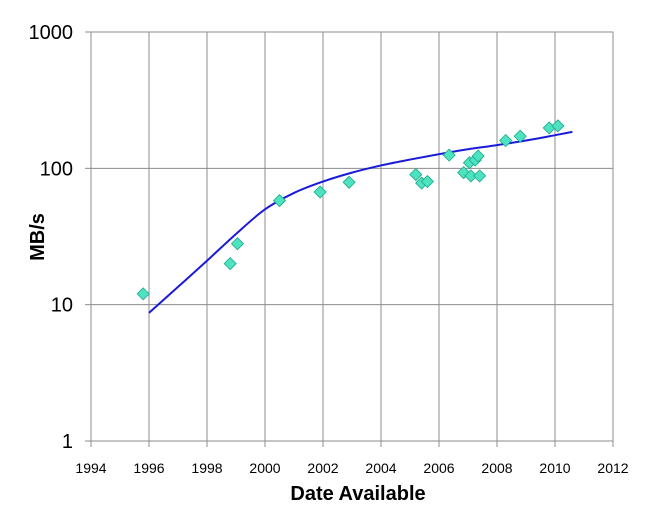  I want to click on y-tick-label: 100, so click(56, 169).